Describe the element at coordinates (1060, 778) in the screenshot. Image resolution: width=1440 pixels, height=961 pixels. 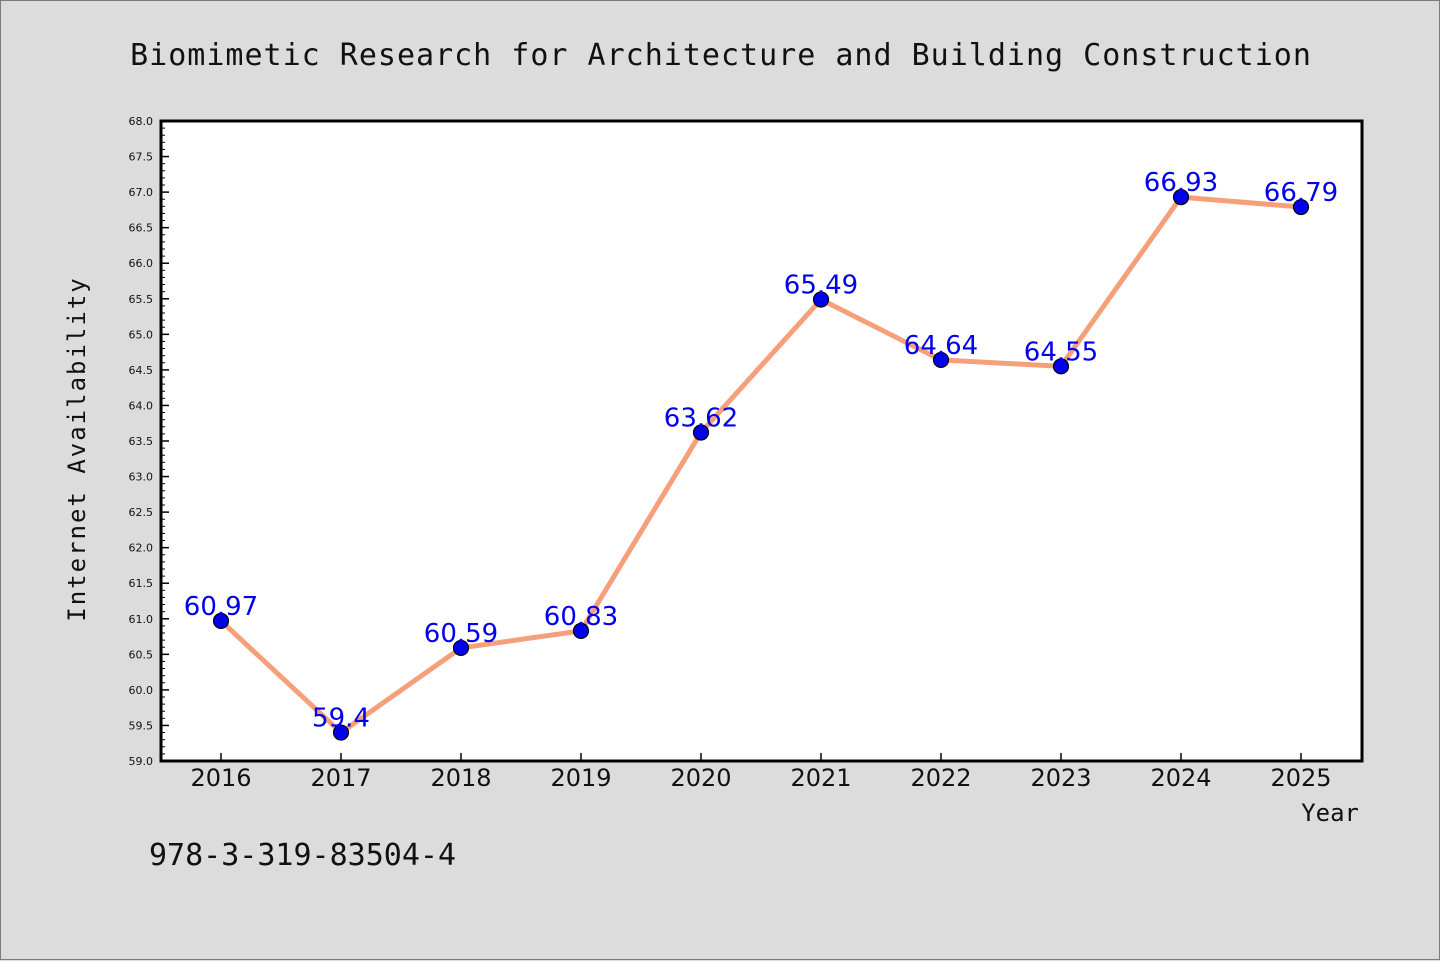
I see `x-tick-label: 2023` at that location.